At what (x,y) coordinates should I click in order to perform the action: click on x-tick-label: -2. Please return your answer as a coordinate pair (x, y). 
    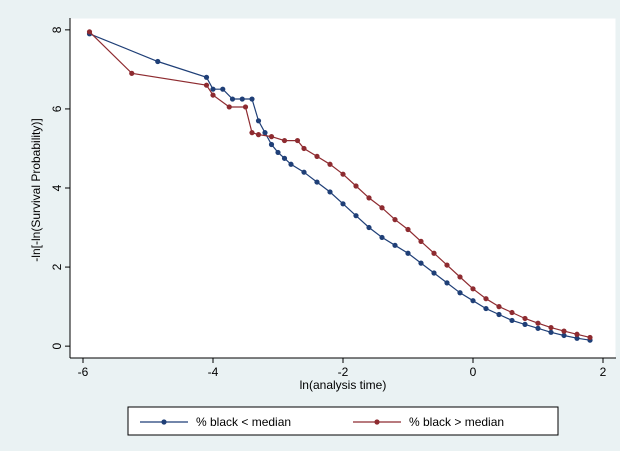
    Looking at the image, I should click on (343, 372).